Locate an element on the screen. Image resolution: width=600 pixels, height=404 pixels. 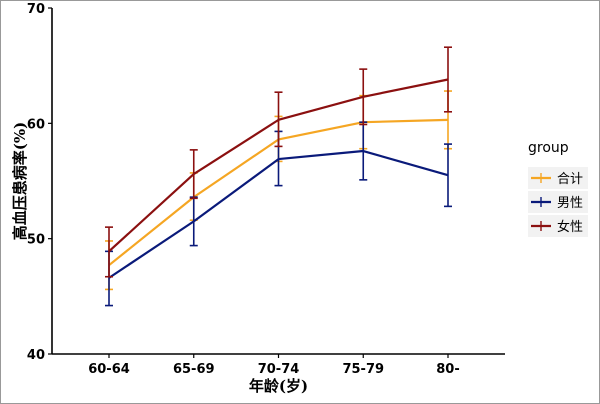
x-axis-title: 年龄(岁) is located at coordinates (278, 386).